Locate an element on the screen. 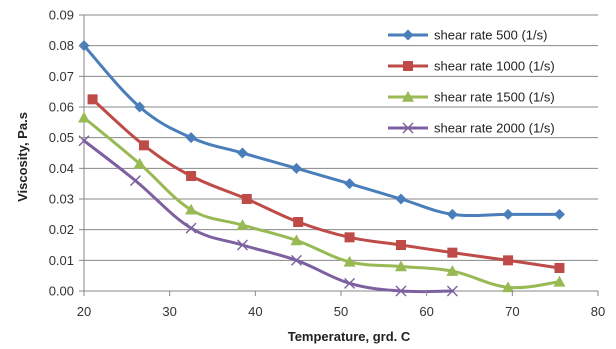 This screenshot has width=616, height=349. legend-label: shear rate 1000 (1/s) is located at coordinates (494, 66).